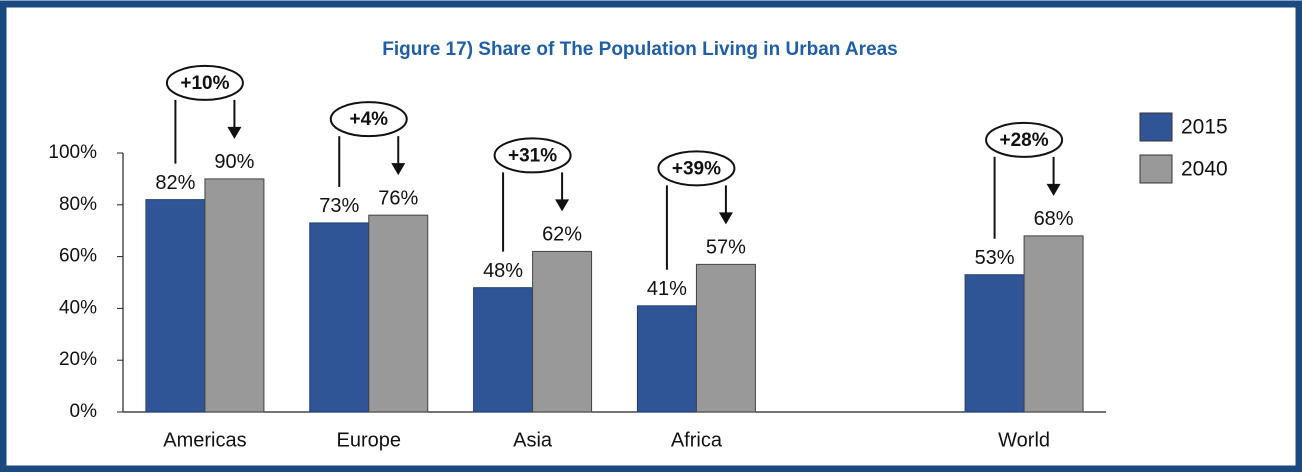 The width and height of the screenshot is (1302, 472). I want to click on value-label: 53%, so click(995, 258).